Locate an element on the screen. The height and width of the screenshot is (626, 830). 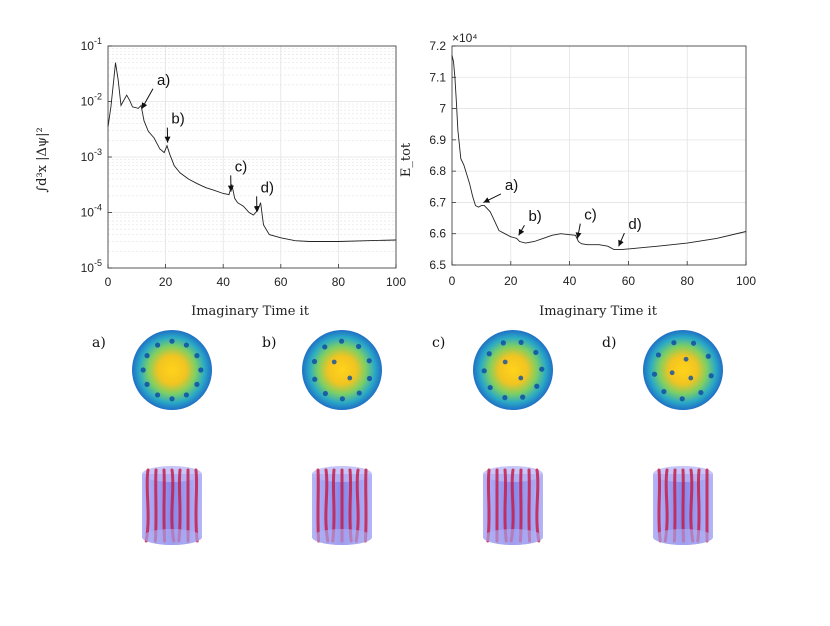
right-x-axis-label: Imaginary Time it is located at coordinates (598, 311).